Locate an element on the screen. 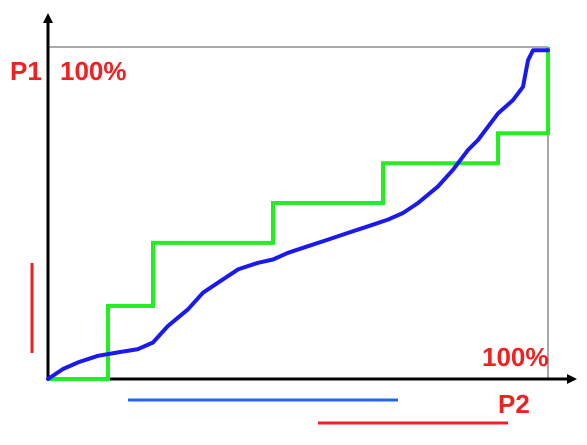  x-max-label: 100% is located at coordinates (515, 357).